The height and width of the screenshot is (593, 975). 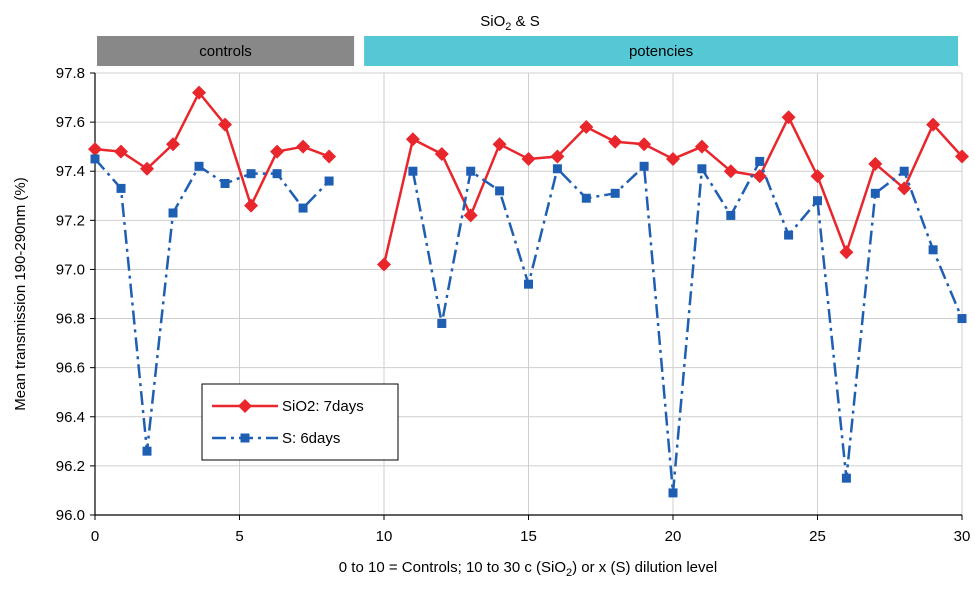 I want to click on band-label-controls: controls, so click(x=225, y=51).